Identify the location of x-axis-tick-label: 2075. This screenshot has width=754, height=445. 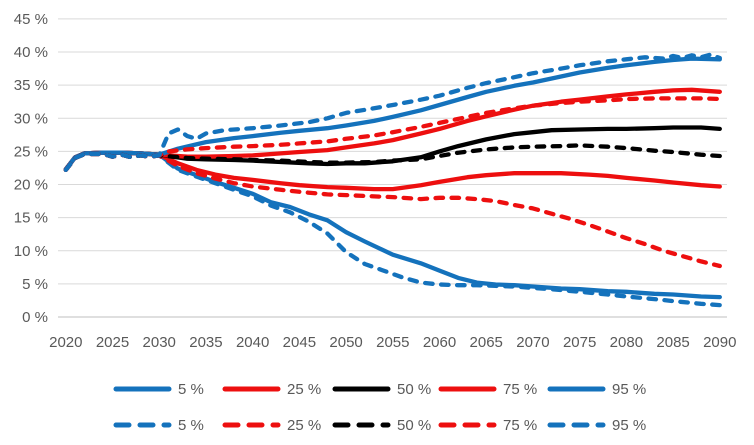
(579, 342).